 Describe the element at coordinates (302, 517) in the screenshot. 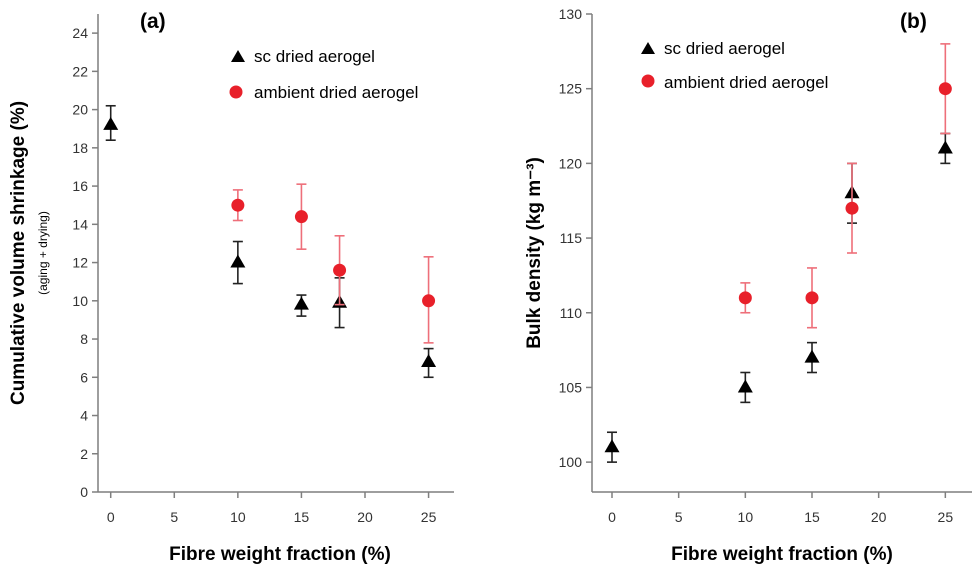

I see `panel-a-x-tick-label: 15` at that location.